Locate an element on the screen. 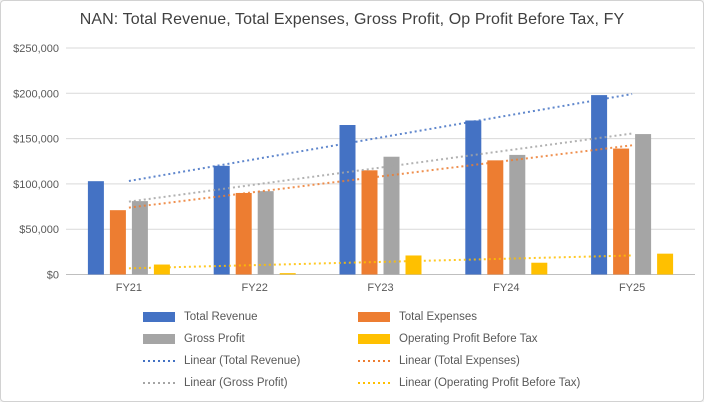 The image size is (704, 402). legend-swatch-linear-total-revenue is located at coordinates (159, 361).